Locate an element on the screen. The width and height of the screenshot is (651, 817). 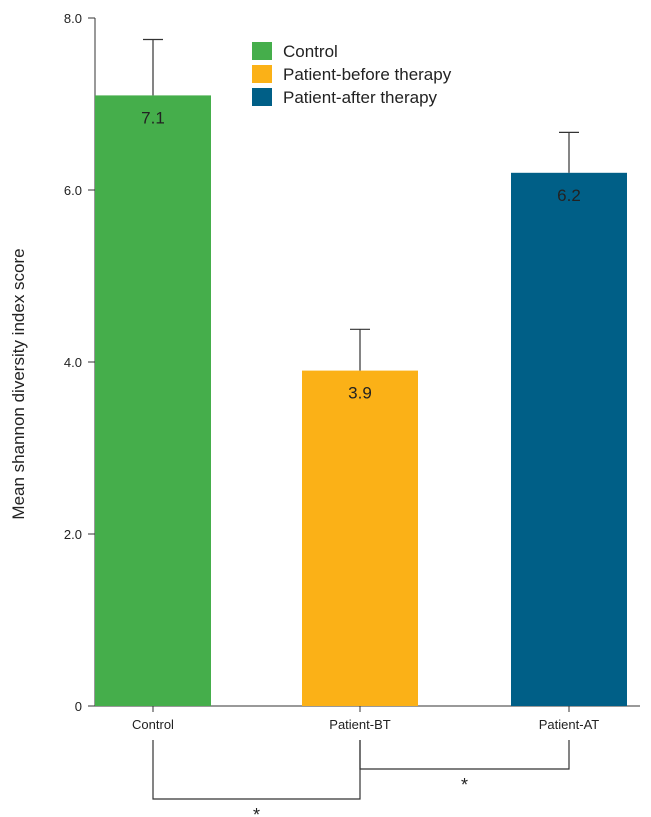
y-tick-label: 4.0 is located at coordinates (73, 362).